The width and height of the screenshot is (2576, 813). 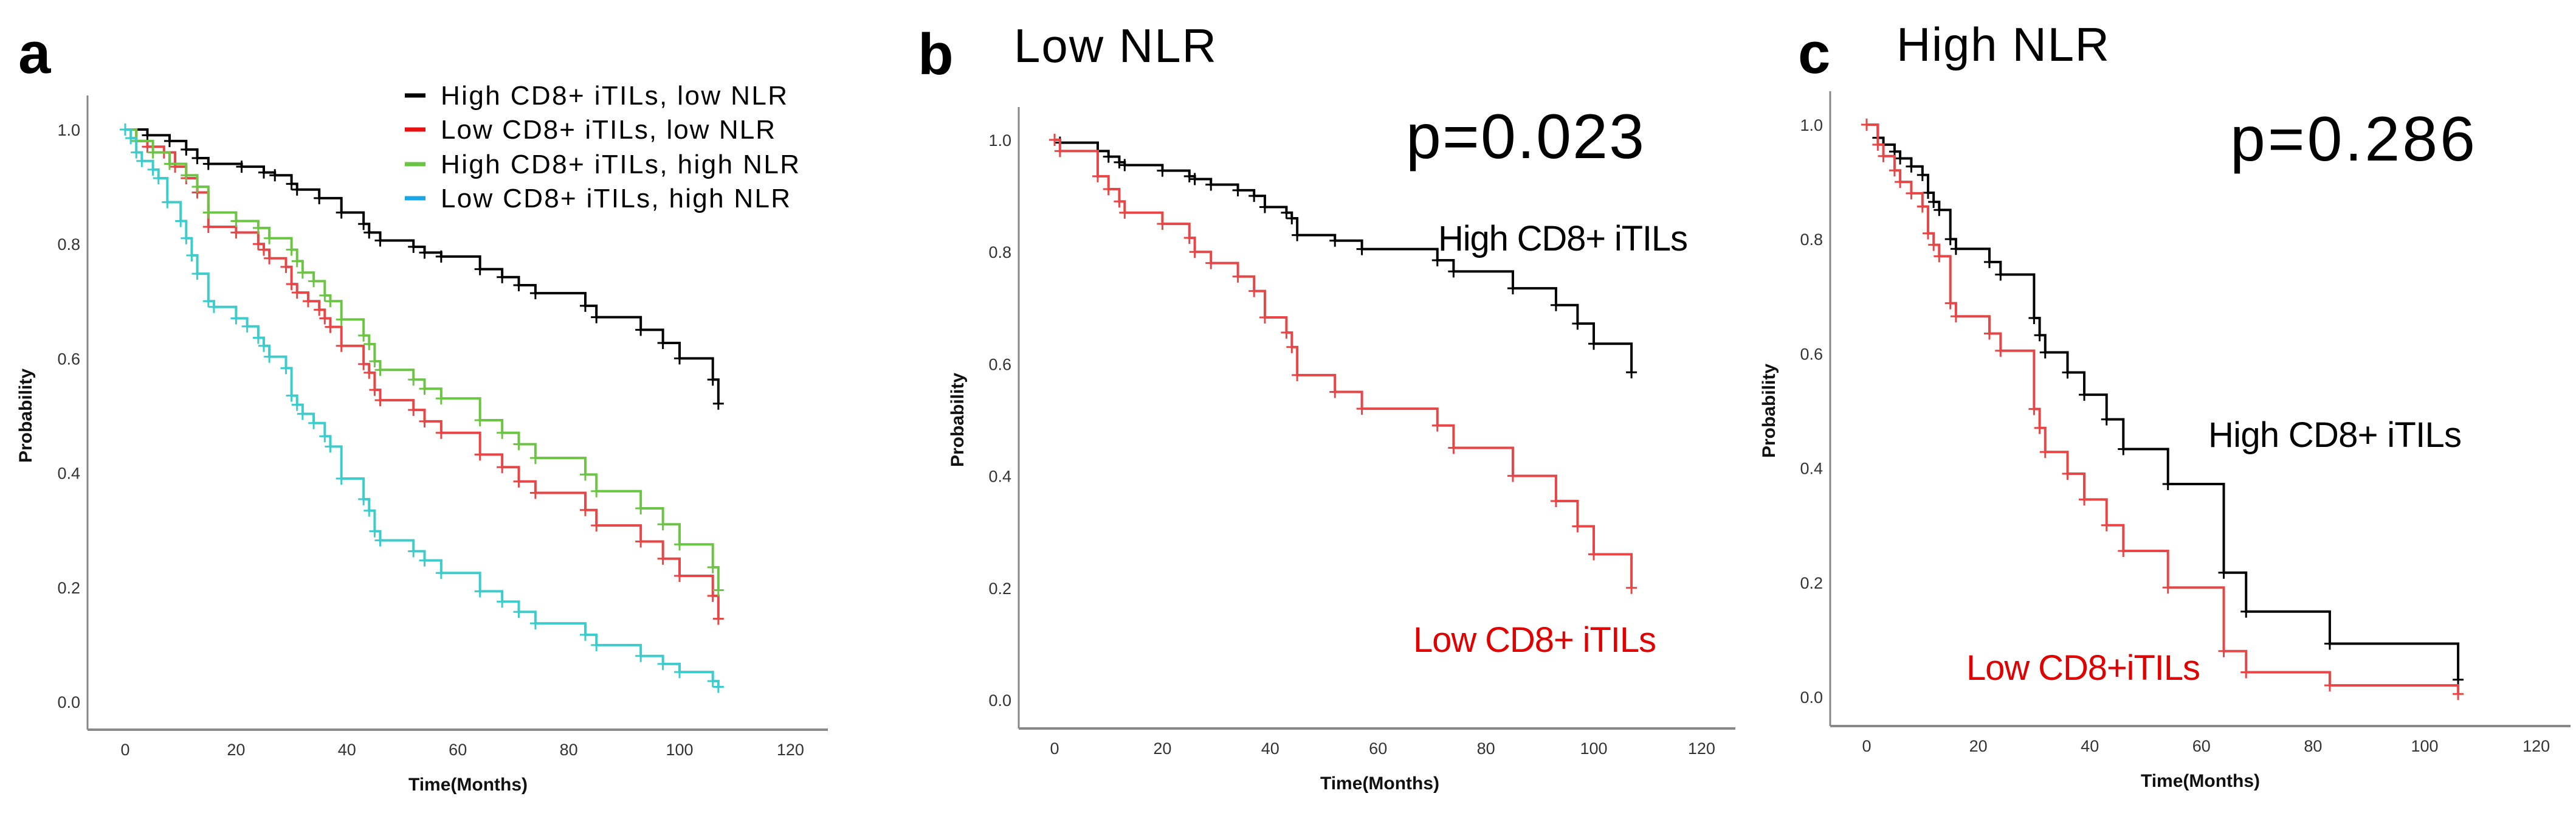 I want to click on y-axis-title: Probability, so click(x=958, y=420).